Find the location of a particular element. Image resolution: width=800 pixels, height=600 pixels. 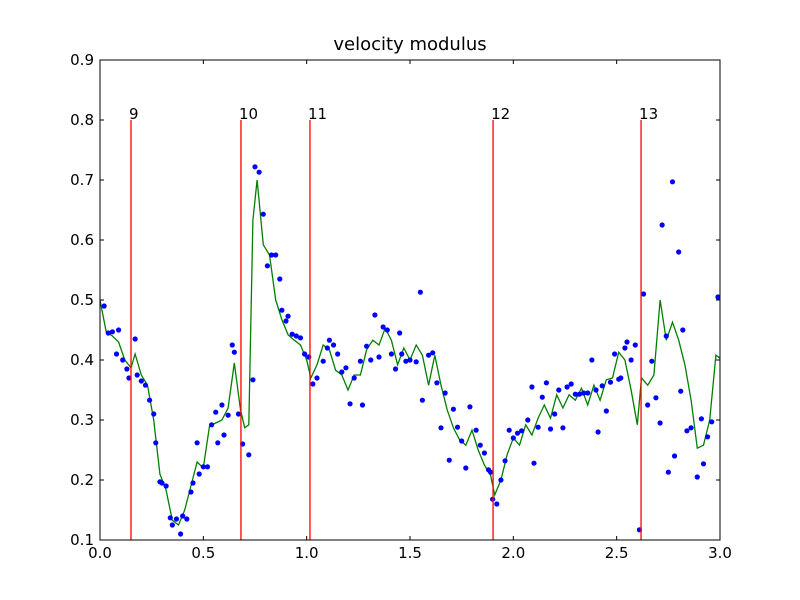

y-tick-label: 0.3 is located at coordinates (82, 420).